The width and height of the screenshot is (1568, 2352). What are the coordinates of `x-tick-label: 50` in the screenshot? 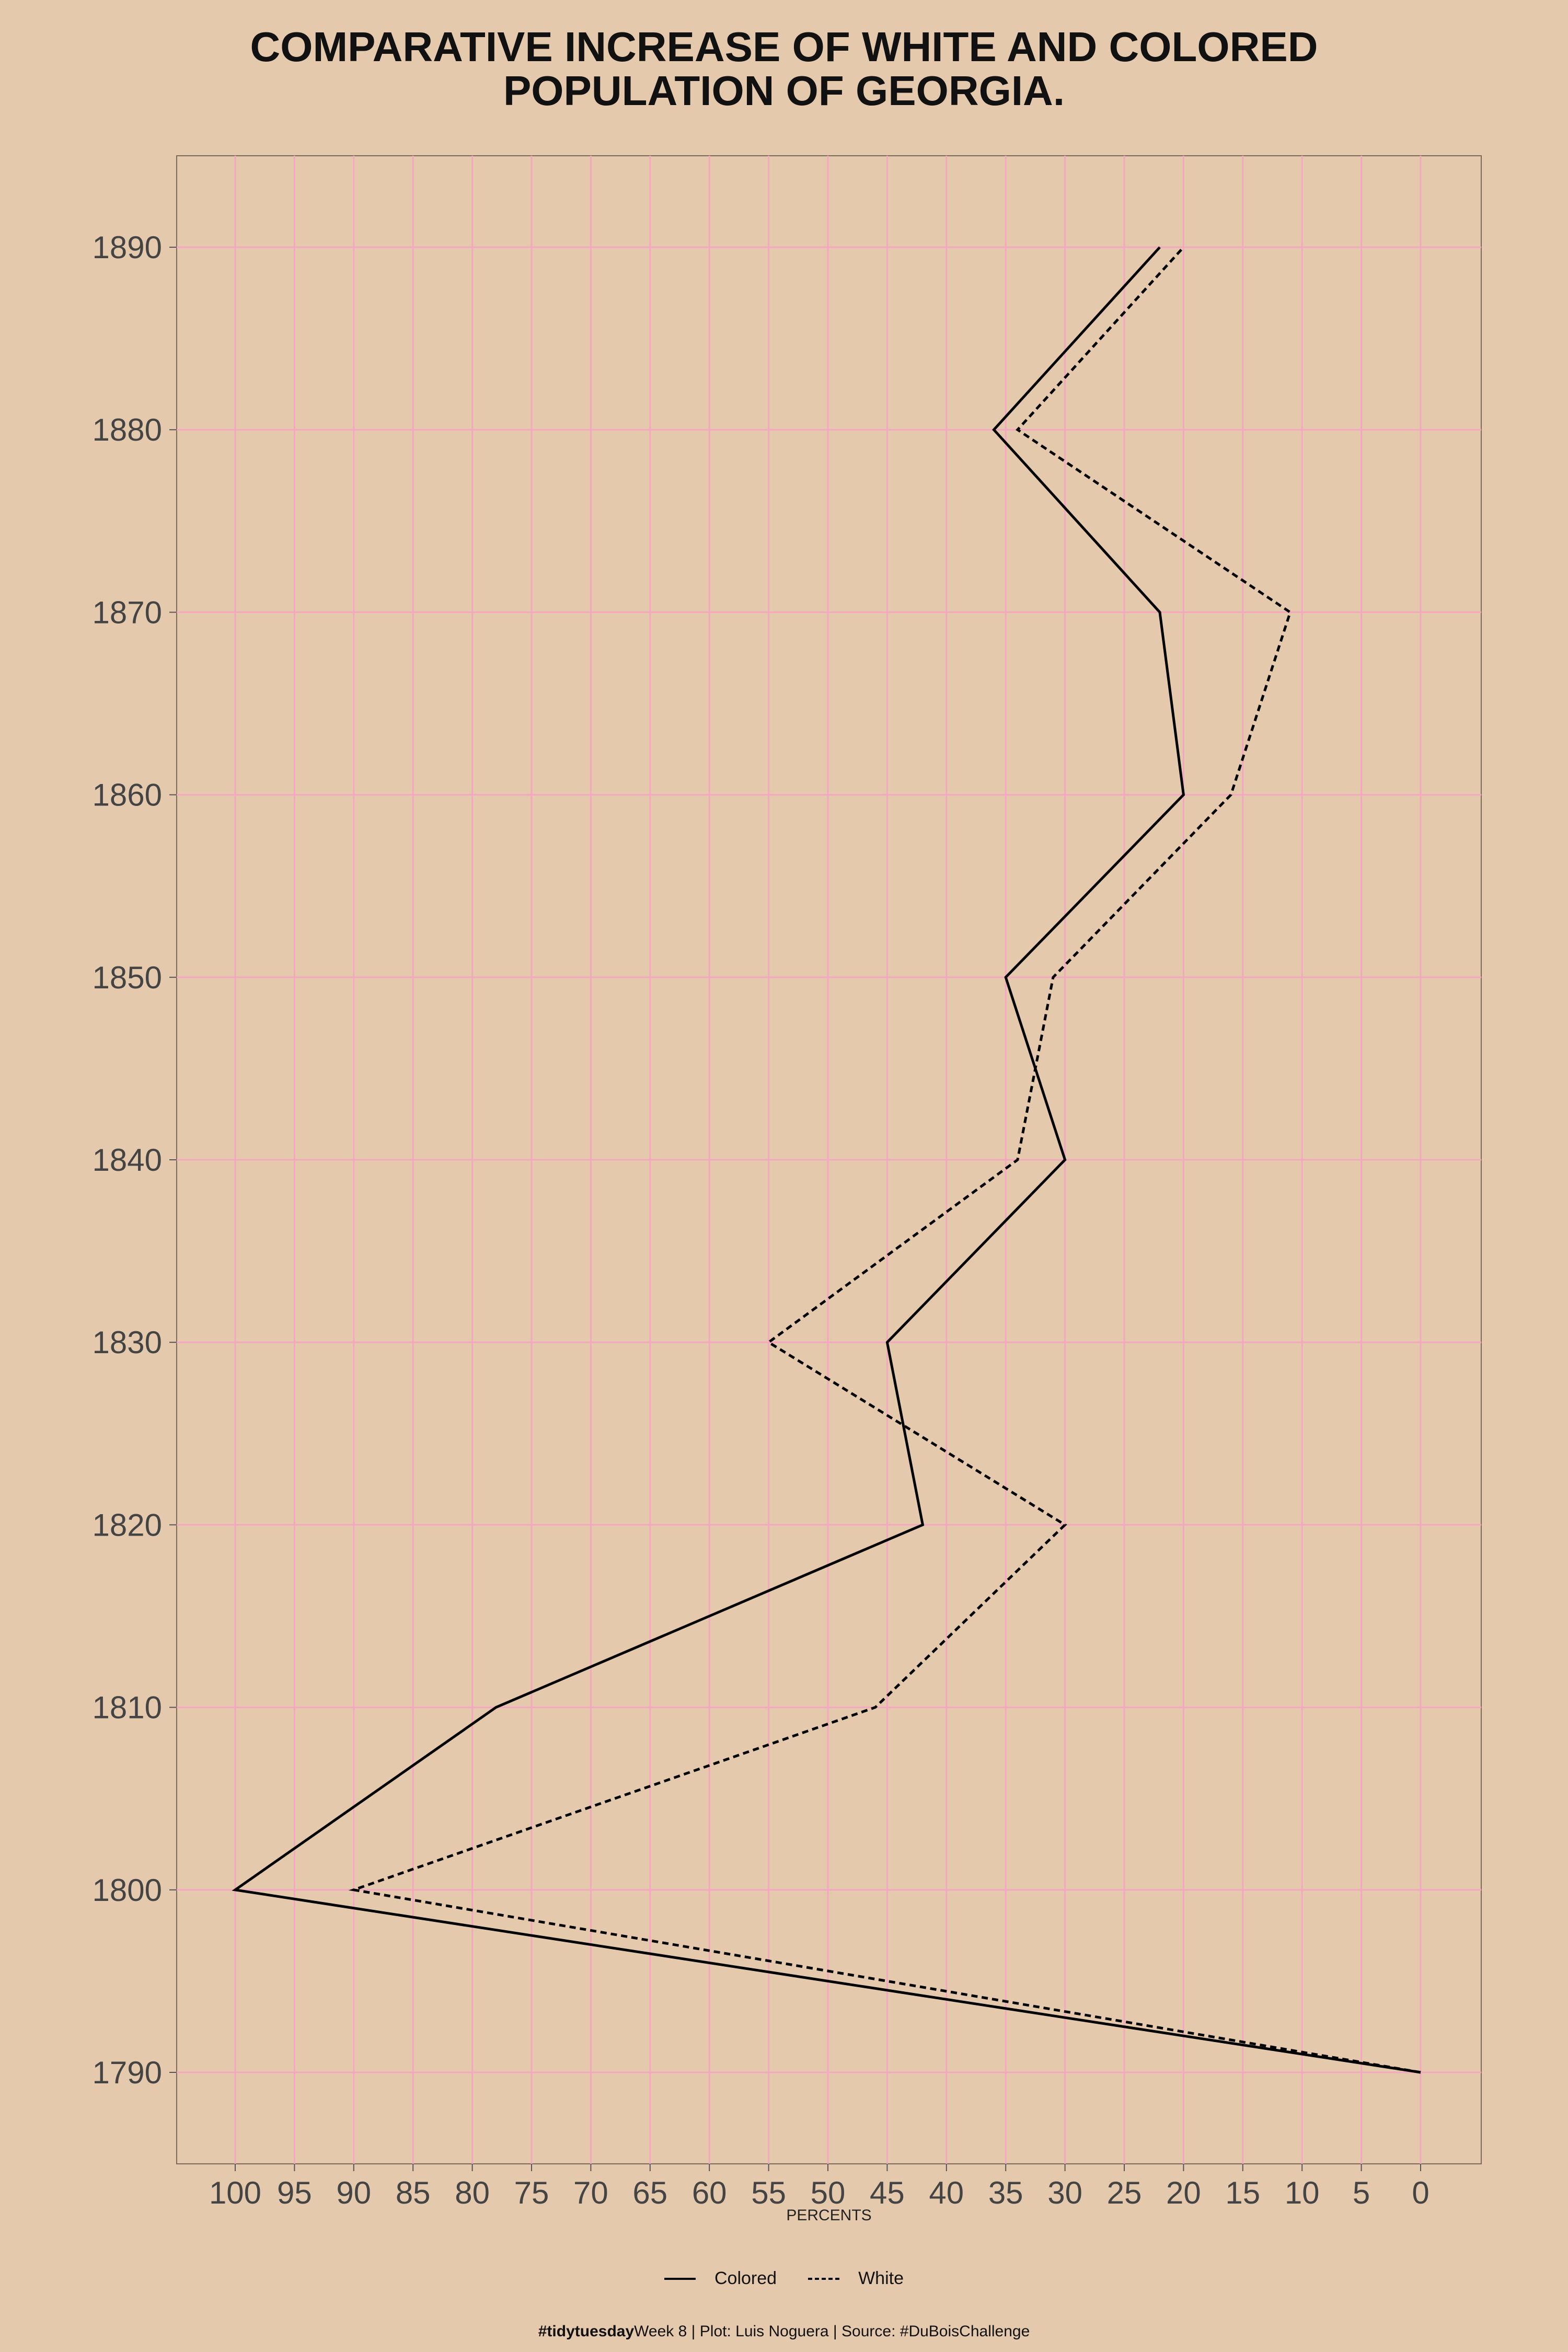 It's located at (828, 2192).